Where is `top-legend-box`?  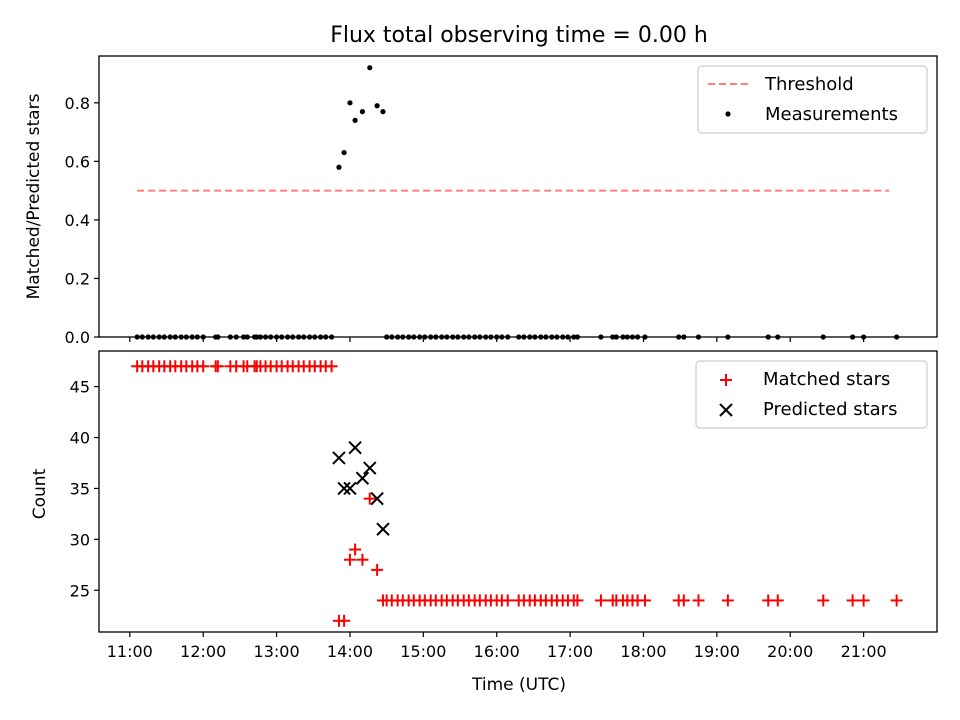 top-legend-box is located at coordinates (812, 99).